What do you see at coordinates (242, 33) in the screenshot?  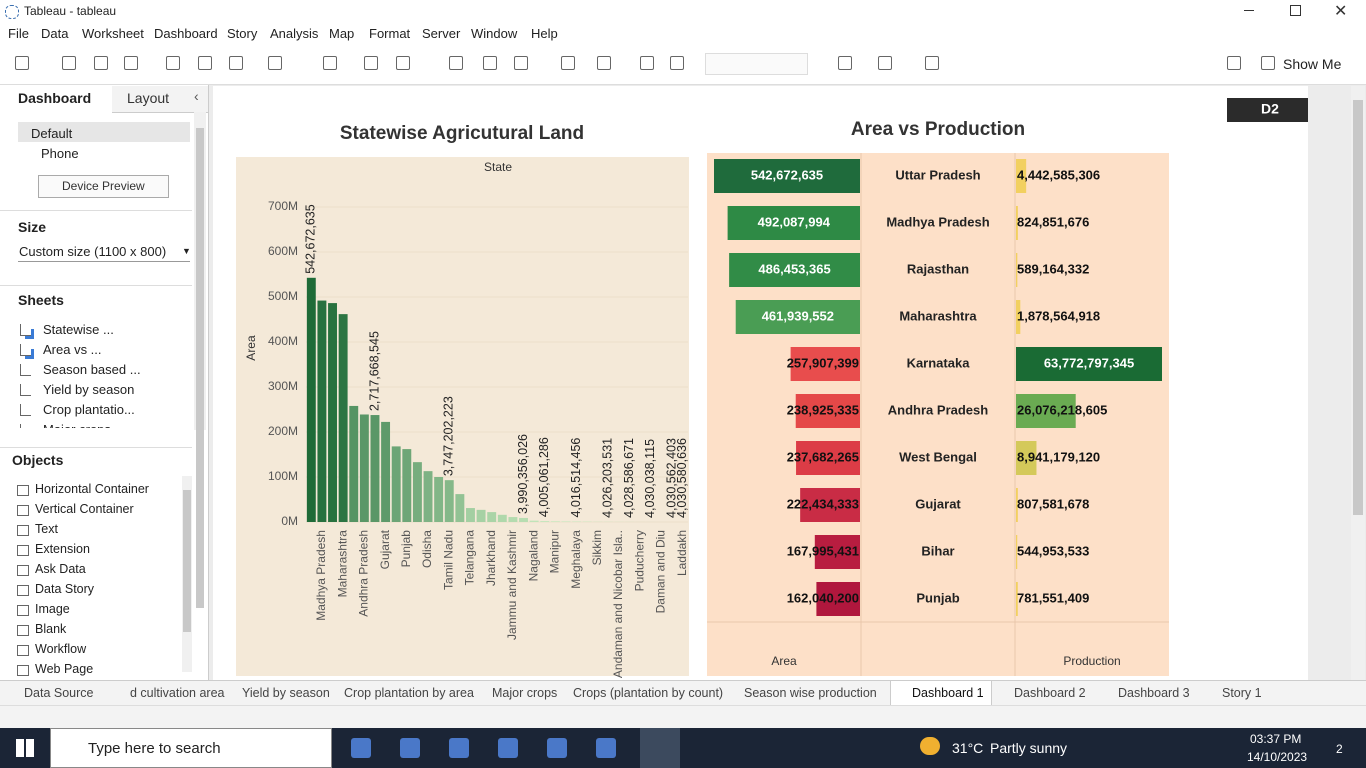 I see `menu-item: Story` at bounding box center [242, 33].